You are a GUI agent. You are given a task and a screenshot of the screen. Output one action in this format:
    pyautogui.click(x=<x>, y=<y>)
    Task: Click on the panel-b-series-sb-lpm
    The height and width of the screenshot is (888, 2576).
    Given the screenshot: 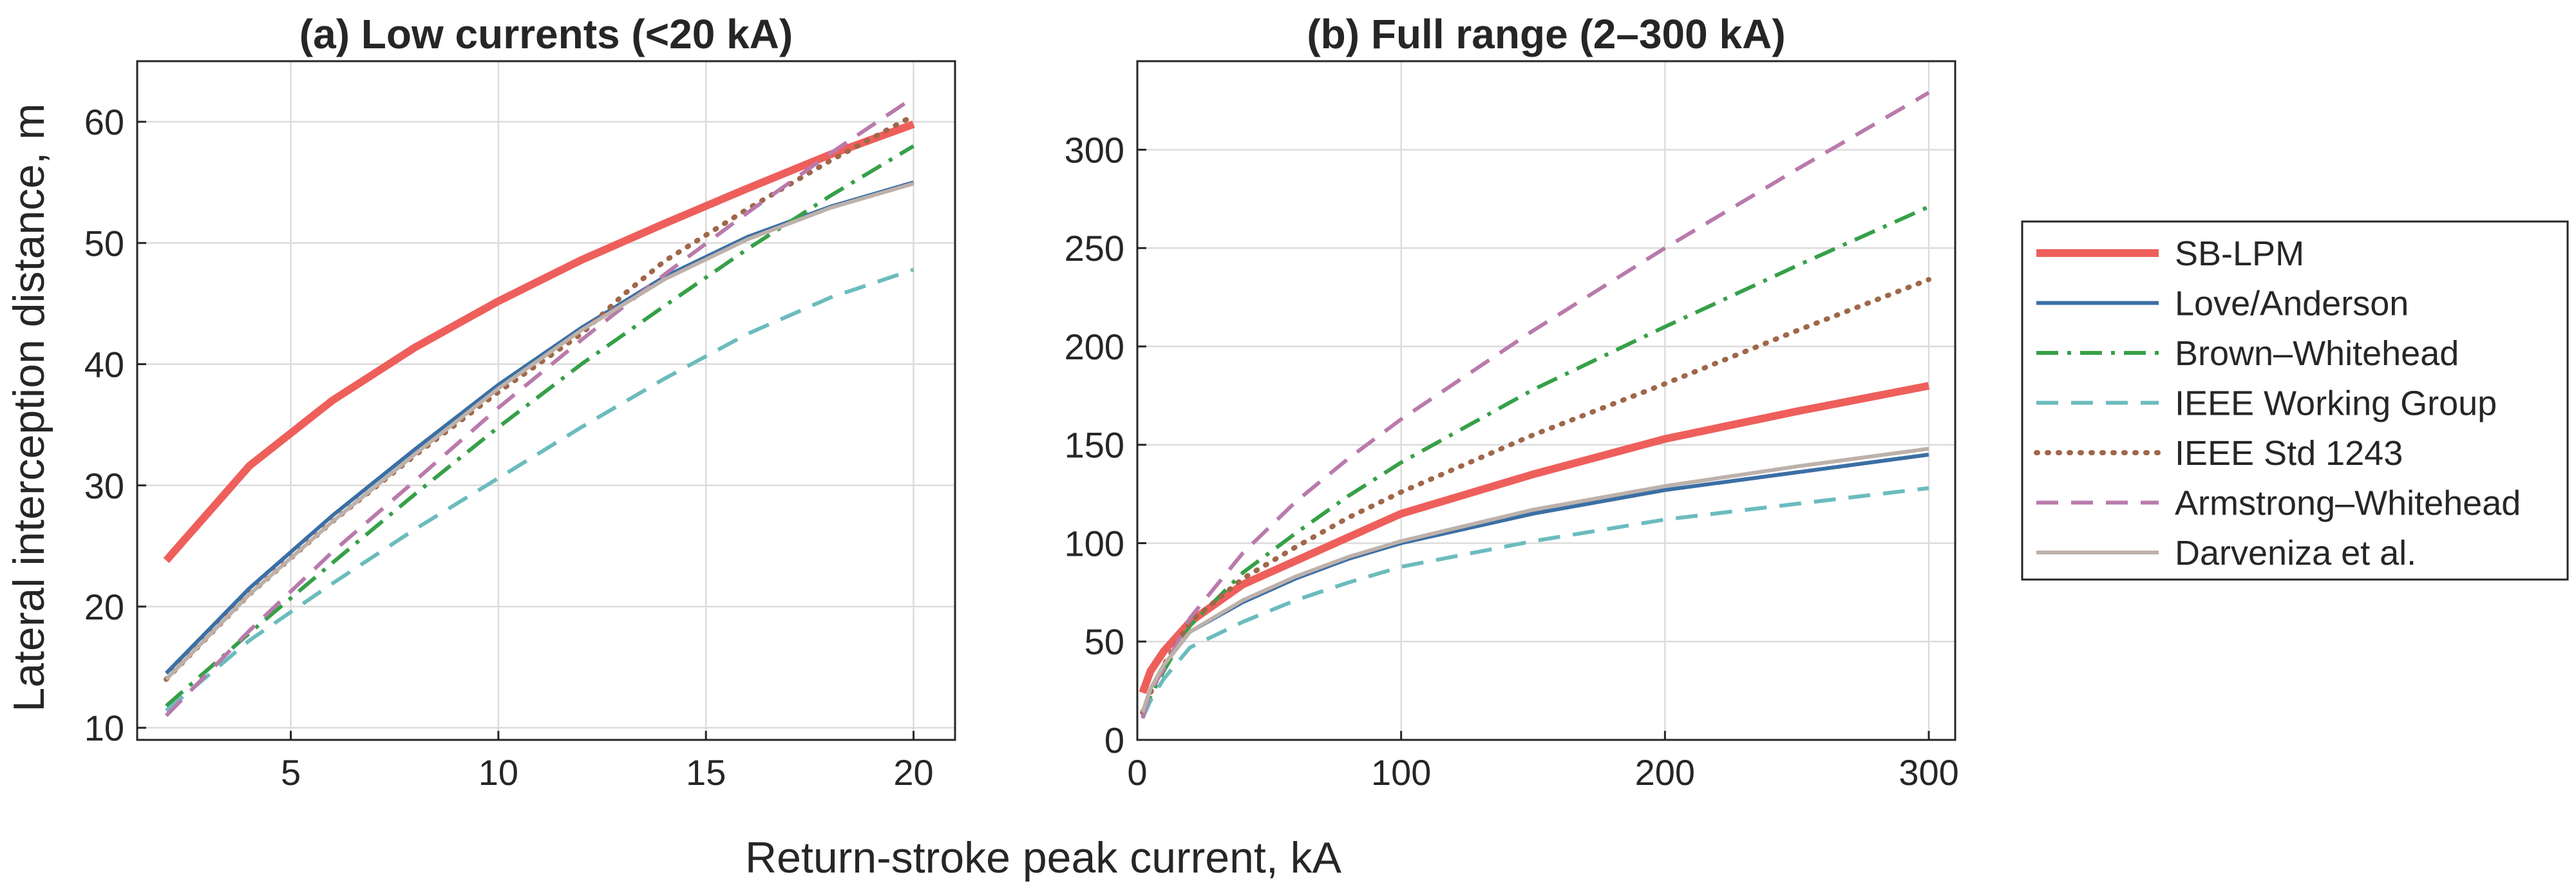 What is the action you would take?
    pyautogui.click(x=1535, y=538)
    